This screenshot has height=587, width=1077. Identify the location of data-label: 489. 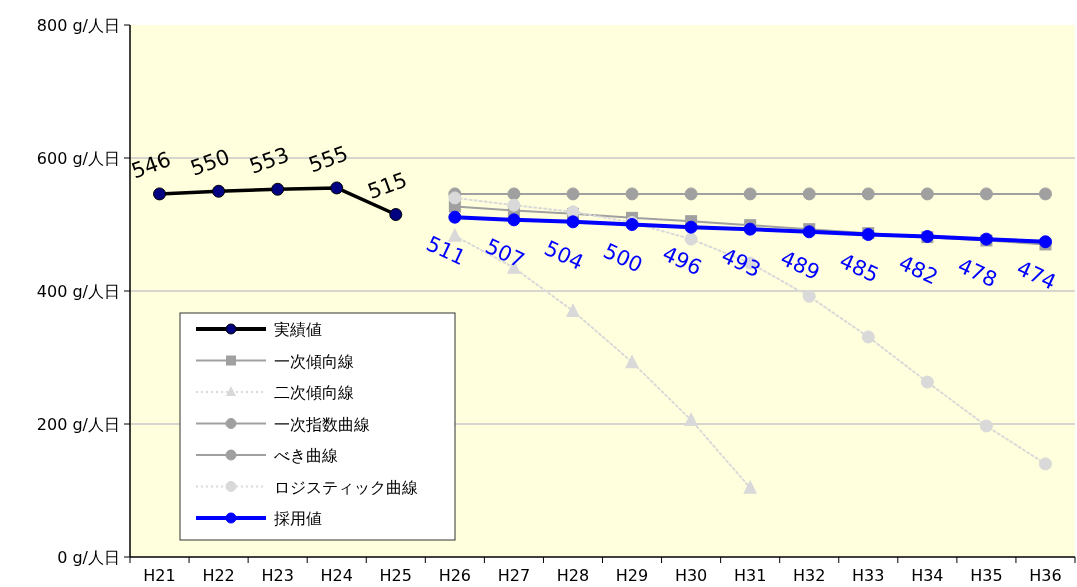
(800, 265).